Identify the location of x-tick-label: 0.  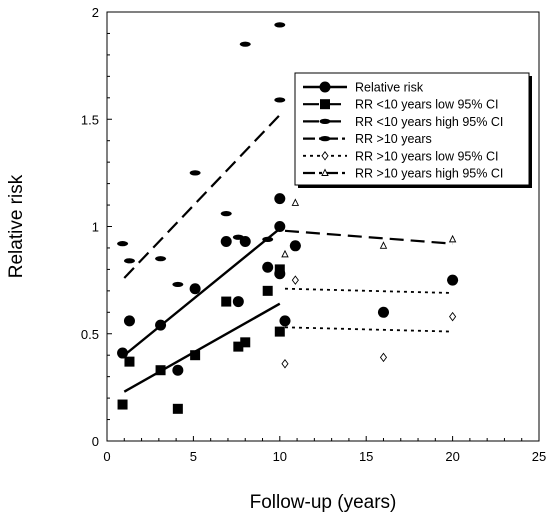
(106, 456).